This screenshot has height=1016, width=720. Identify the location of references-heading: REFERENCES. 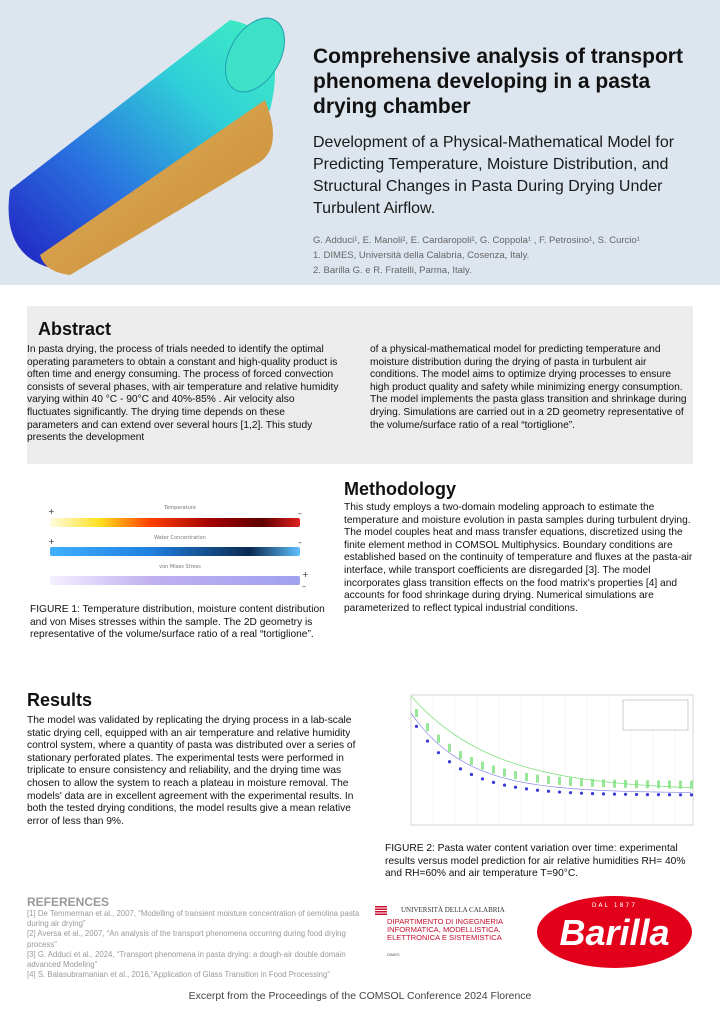
(68, 902).